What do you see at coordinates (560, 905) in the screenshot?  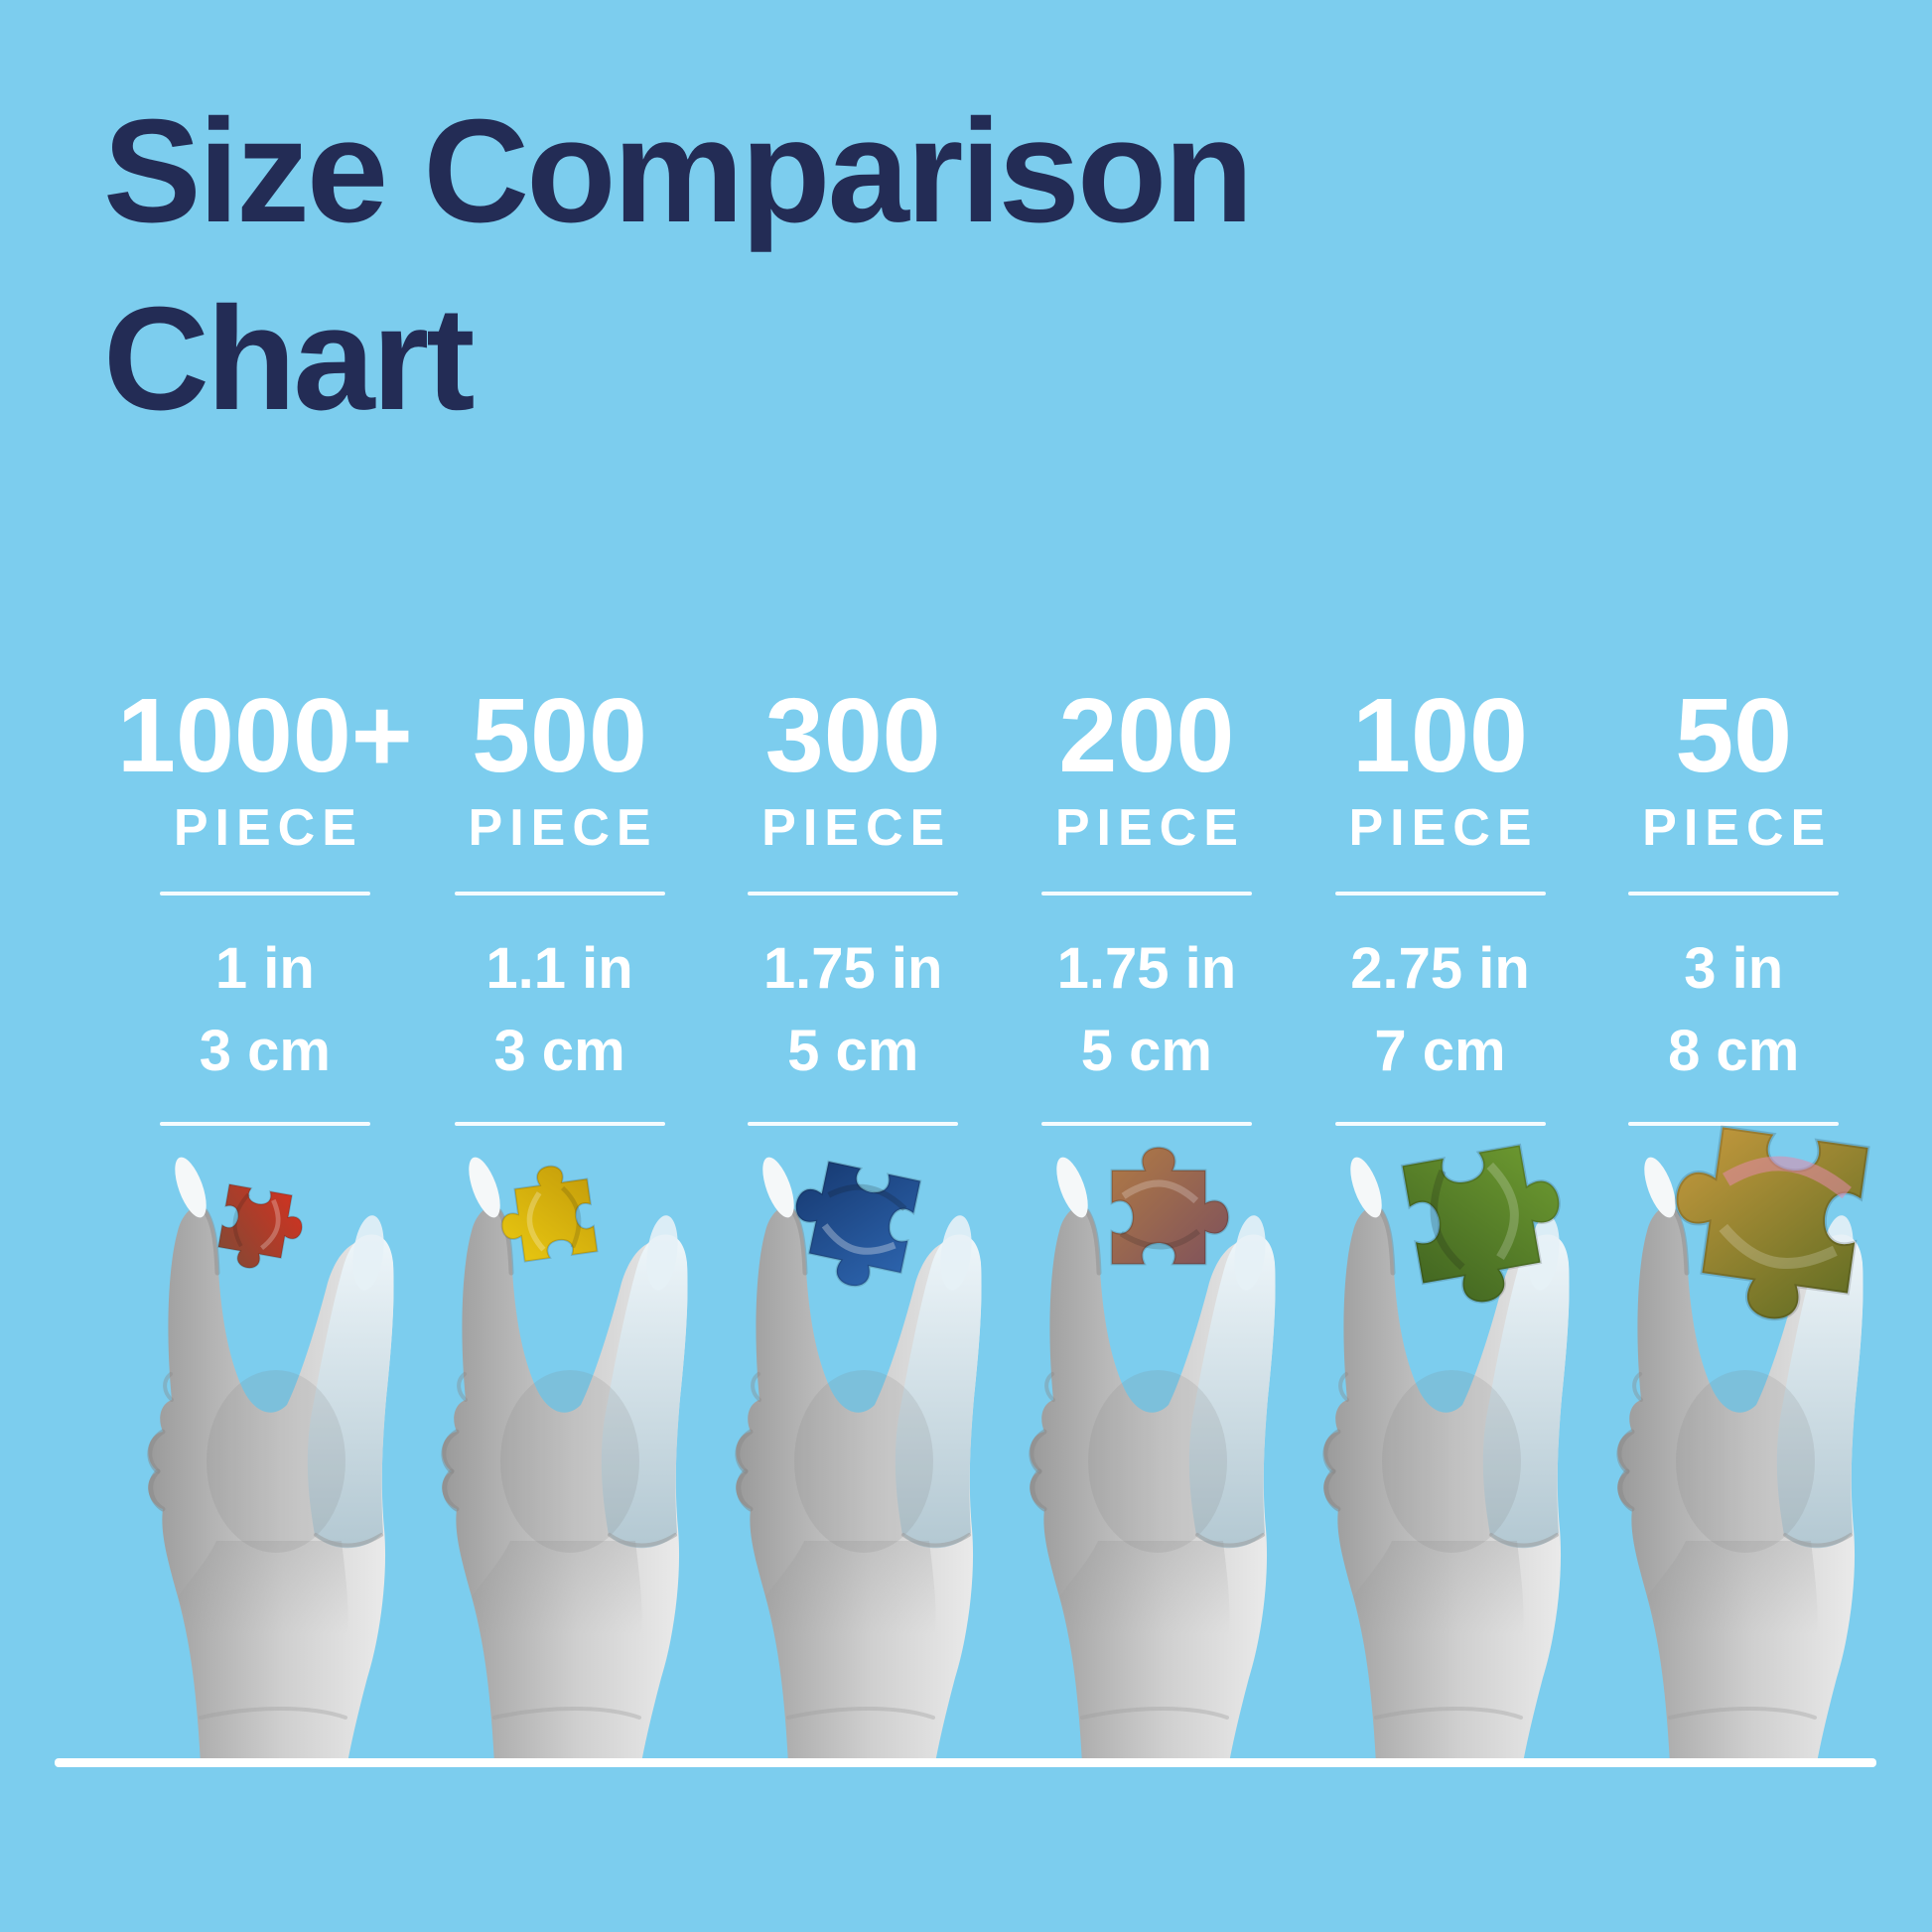 I see `size-column-500: 500 PIECE 1.1 in 3 cm` at bounding box center [560, 905].